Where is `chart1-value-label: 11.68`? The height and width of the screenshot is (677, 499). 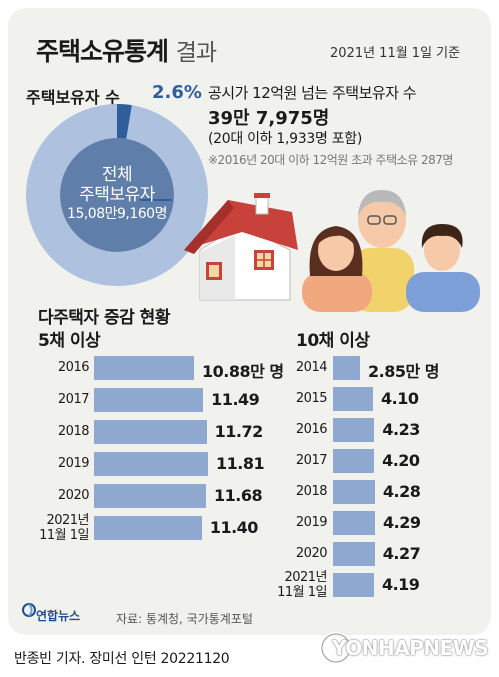 chart1-value-label: 11.68 is located at coordinates (238, 495).